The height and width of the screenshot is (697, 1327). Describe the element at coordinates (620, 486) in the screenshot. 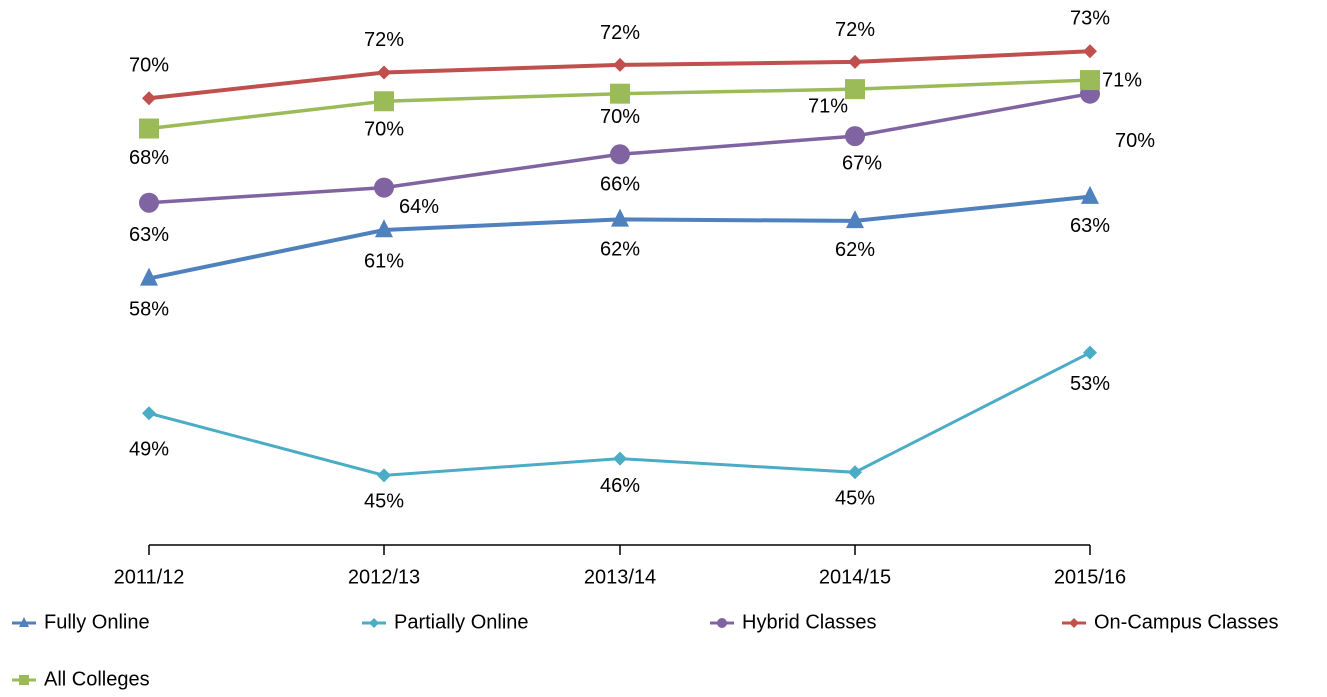

I see `data-label: 46%` at that location.